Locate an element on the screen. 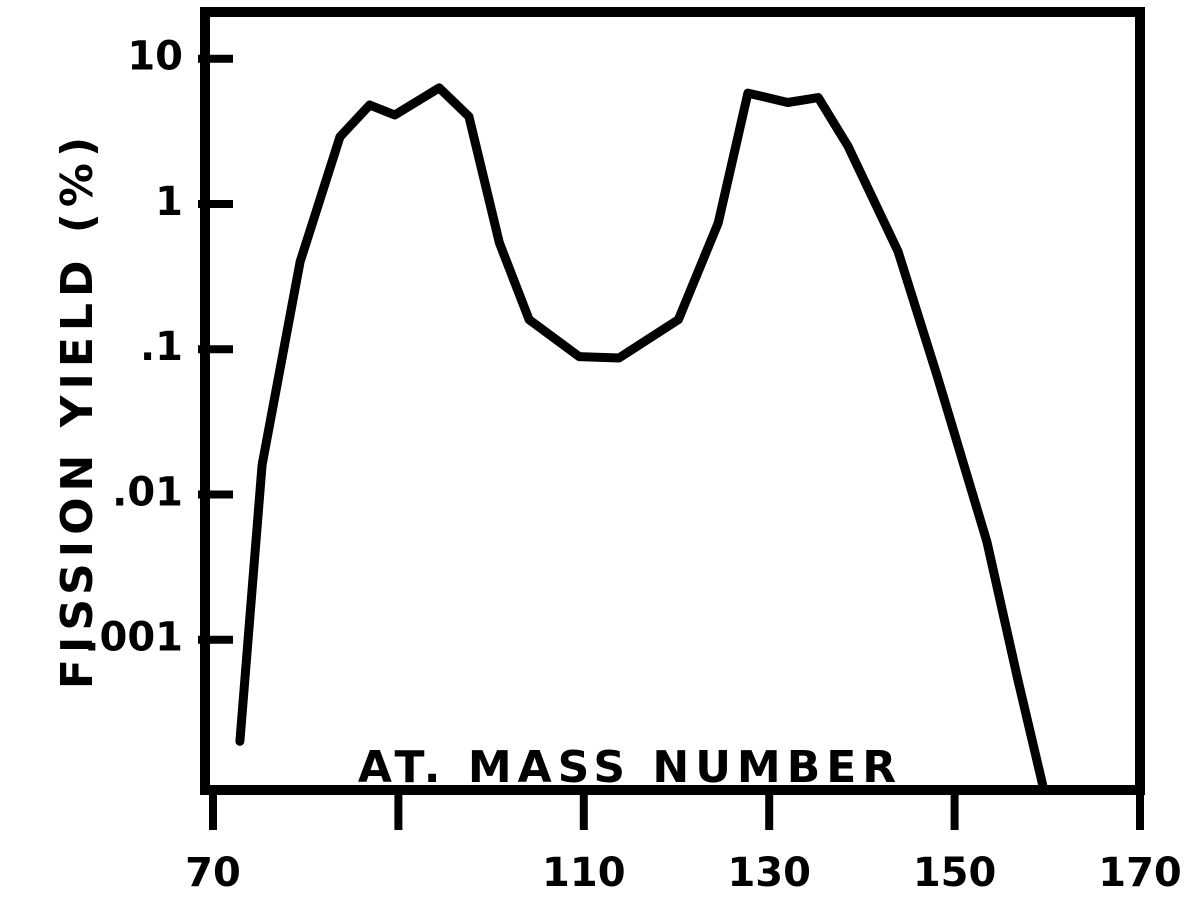 Image resolution: width=1193 pixels, height=907 pixels. y-axis-label: FISSION YIELD (%) is located at coordinates (77, 410).